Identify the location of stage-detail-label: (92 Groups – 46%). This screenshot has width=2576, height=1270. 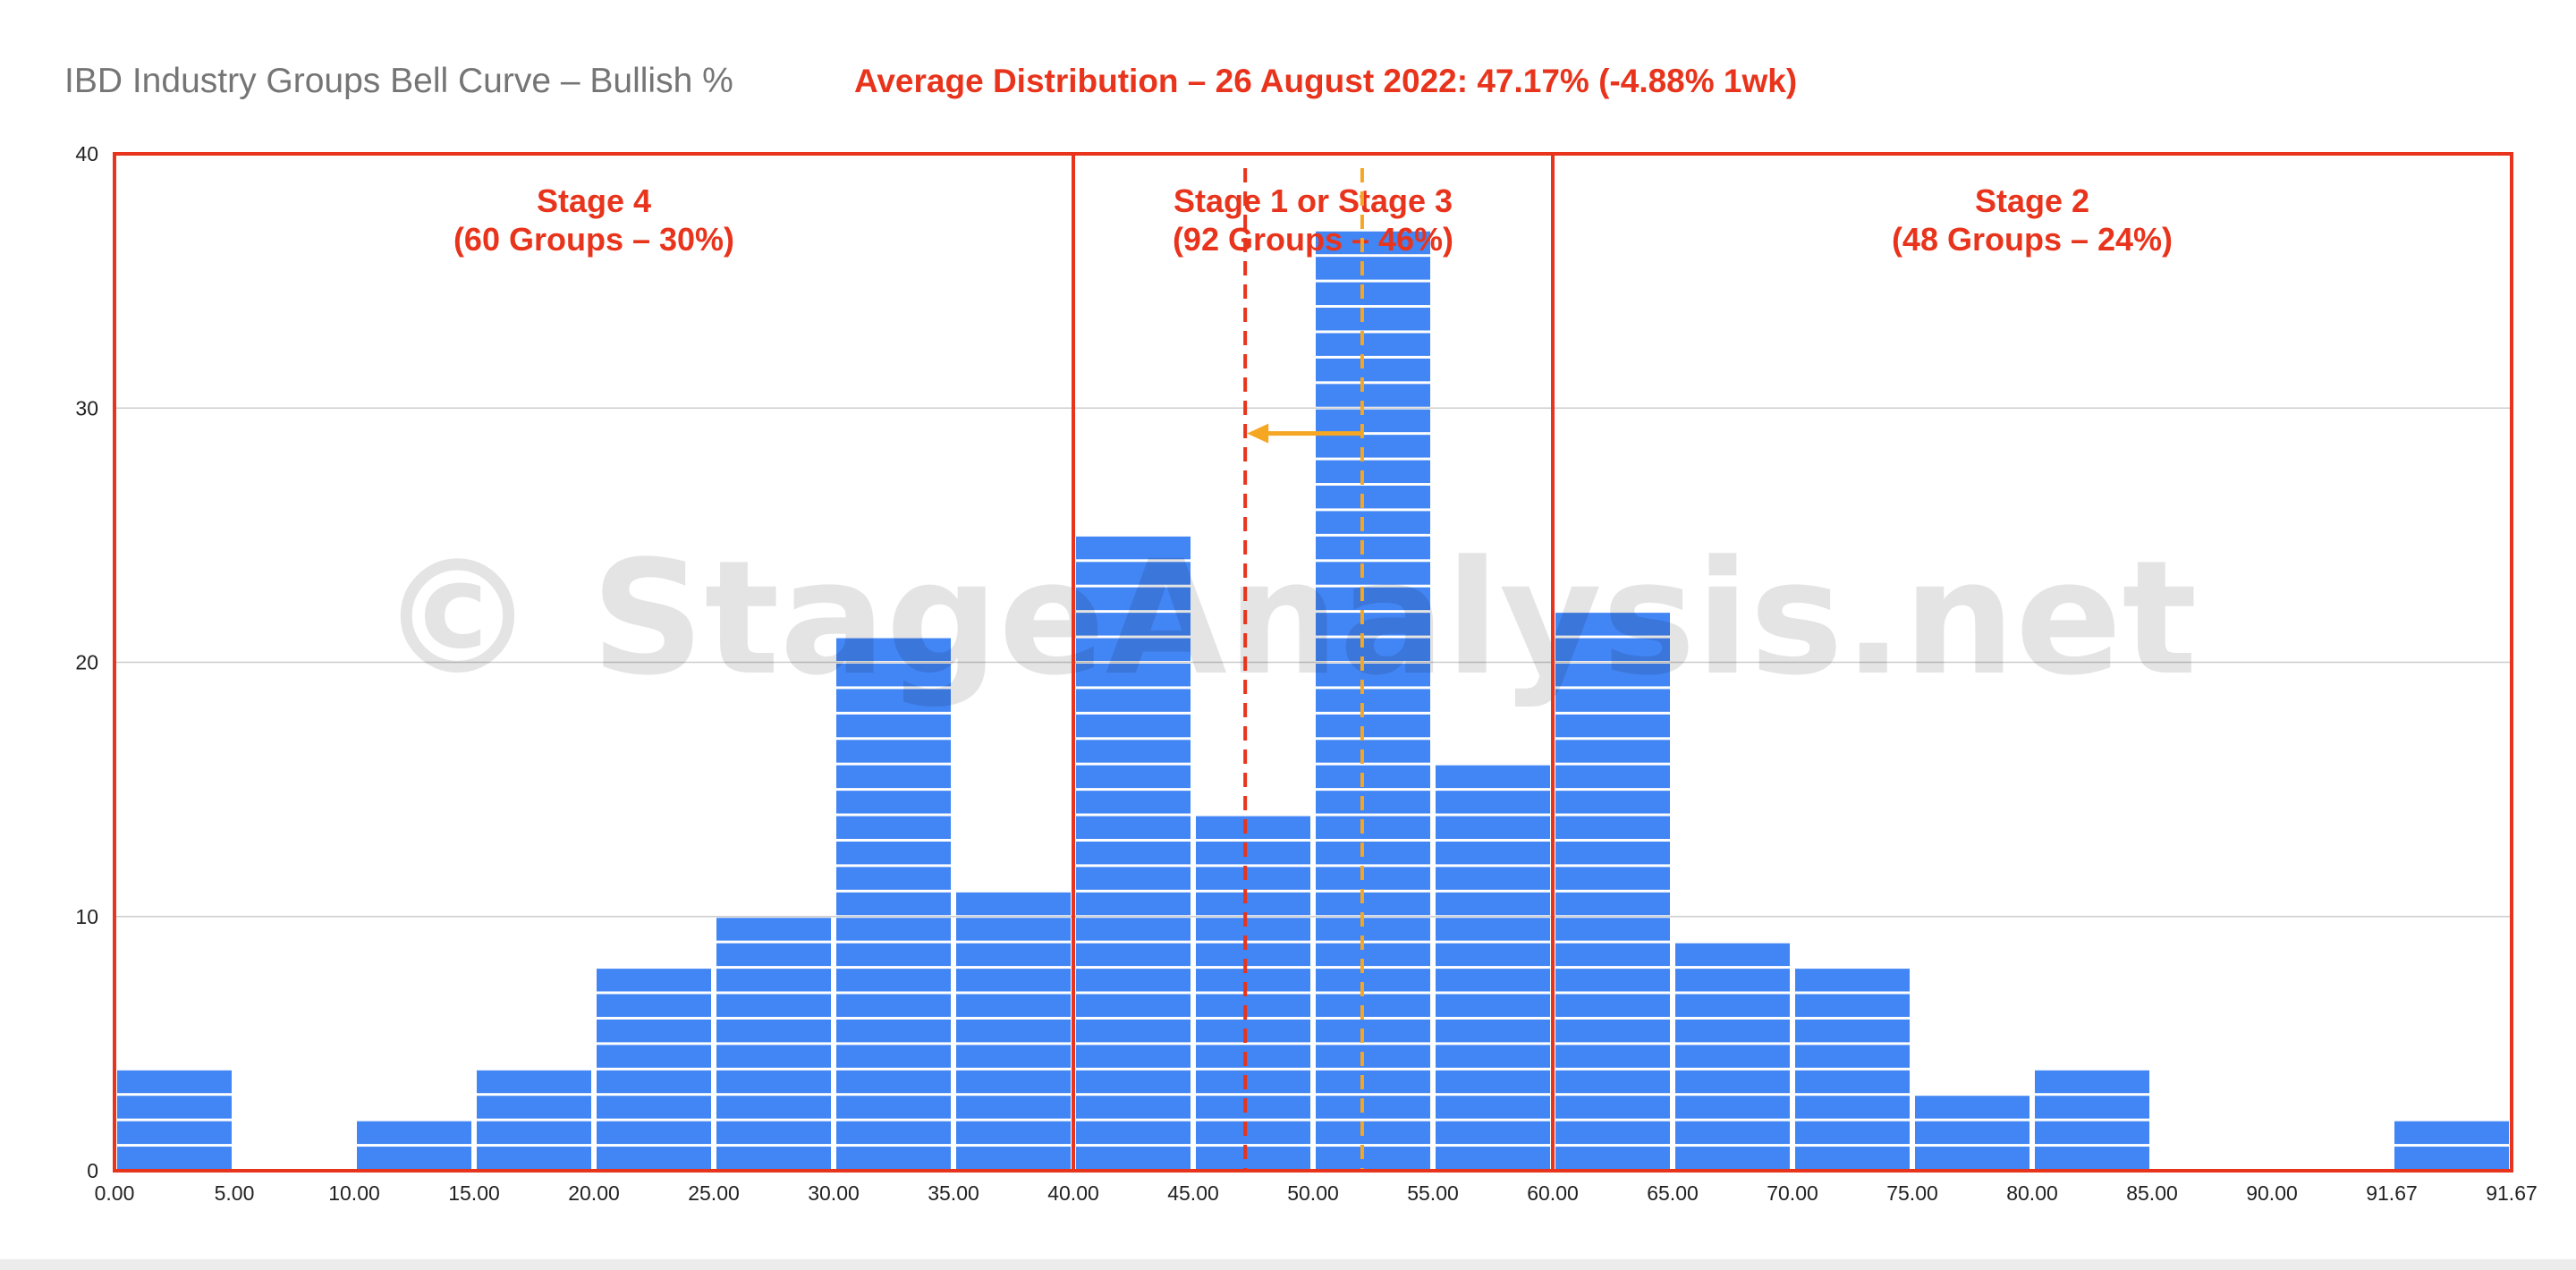
(1313, 239).